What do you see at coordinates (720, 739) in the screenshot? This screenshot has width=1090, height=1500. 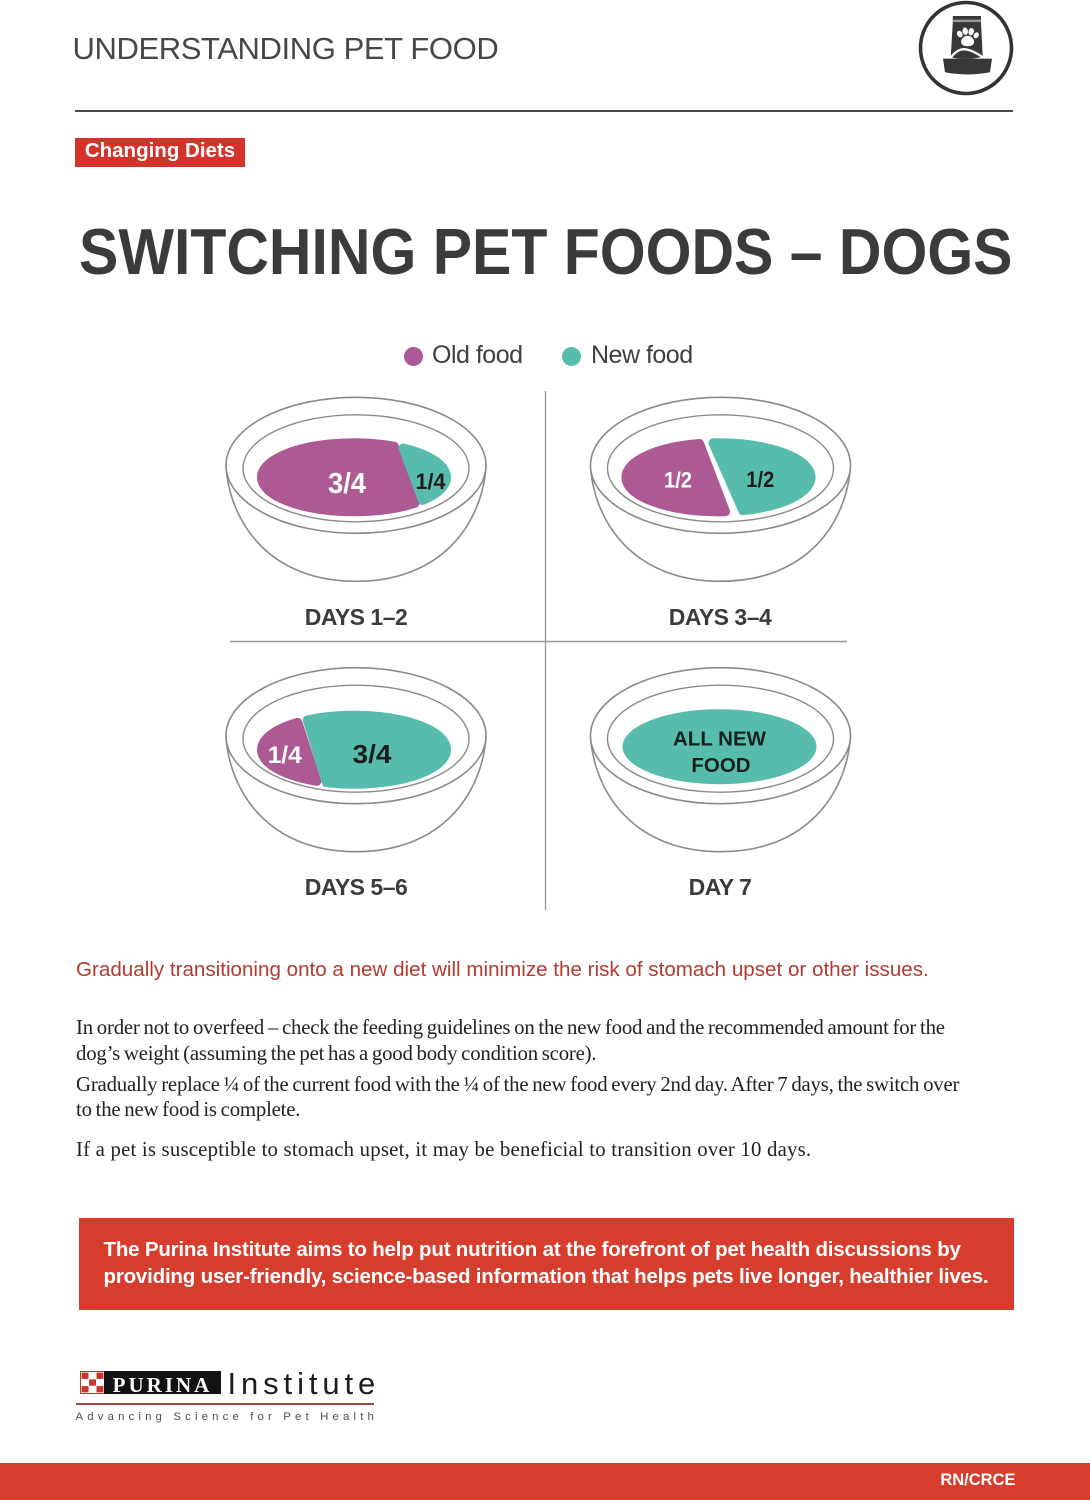 I see `svg-text: ALL NEW` at bounding box center [720, 739].